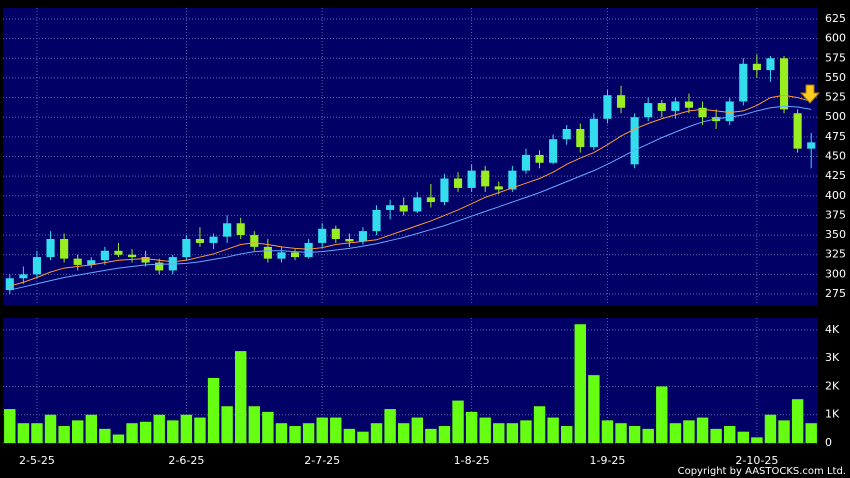 The width and height of the screenshot is (850, 478). I want to click on y-tick-label: 500, so click(835, 116).